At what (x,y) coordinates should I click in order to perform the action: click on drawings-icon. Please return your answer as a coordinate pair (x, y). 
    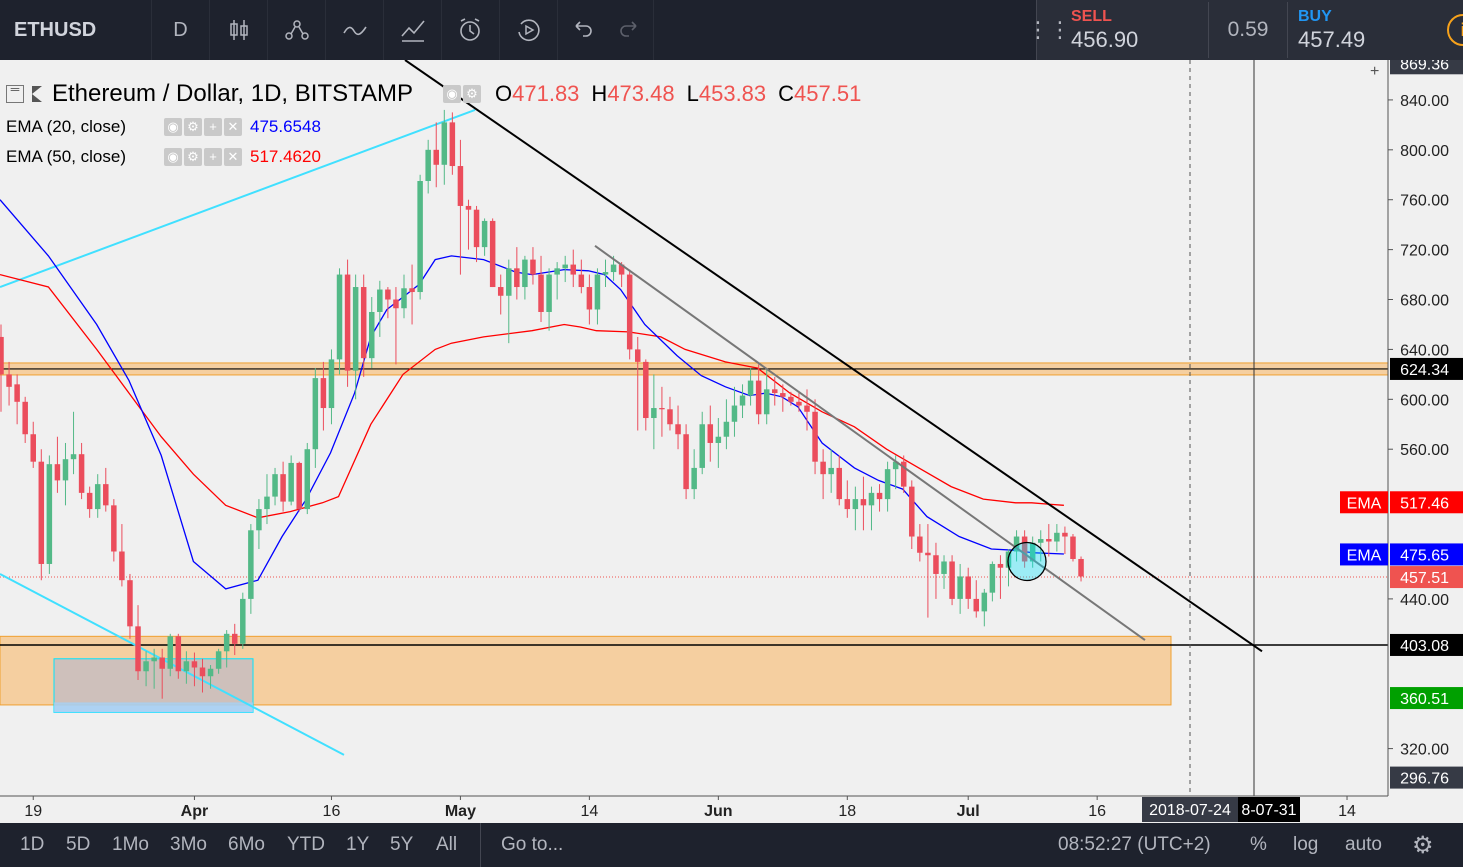
    Looking at the image, I should click on (412, 31).